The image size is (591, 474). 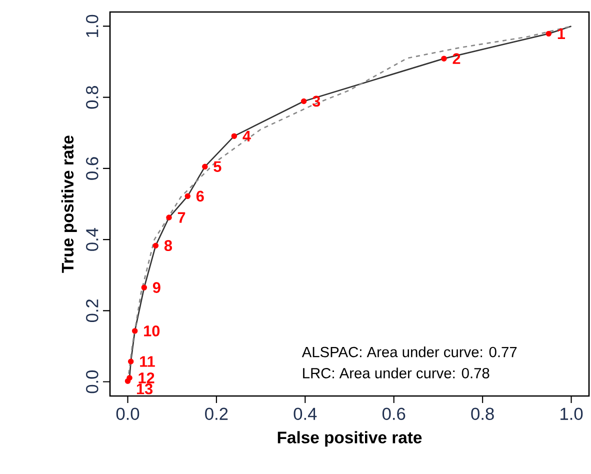 What do you see at coordinates (246, 136) in the screenshot?
I see `annotation: 4` at bounding box center [246, 136].